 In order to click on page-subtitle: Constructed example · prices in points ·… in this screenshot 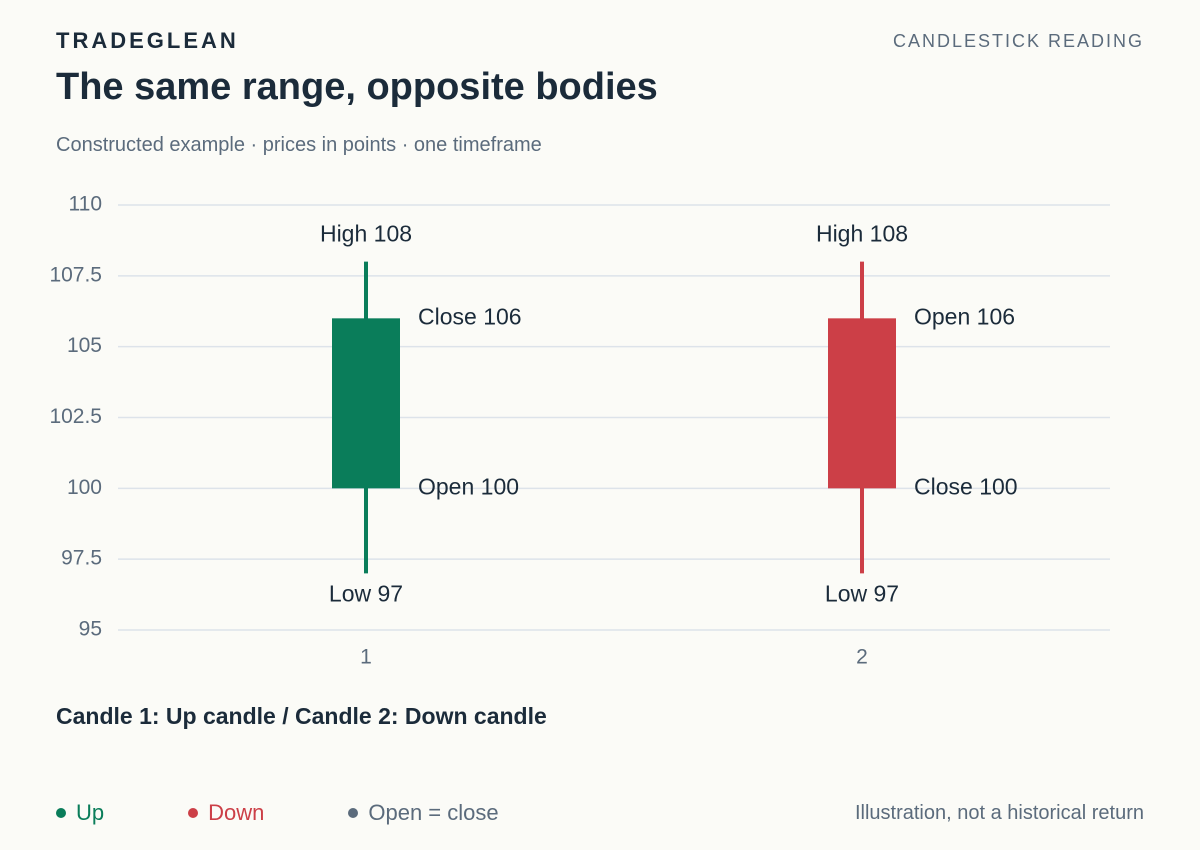, I will do `click(299, 145)`.